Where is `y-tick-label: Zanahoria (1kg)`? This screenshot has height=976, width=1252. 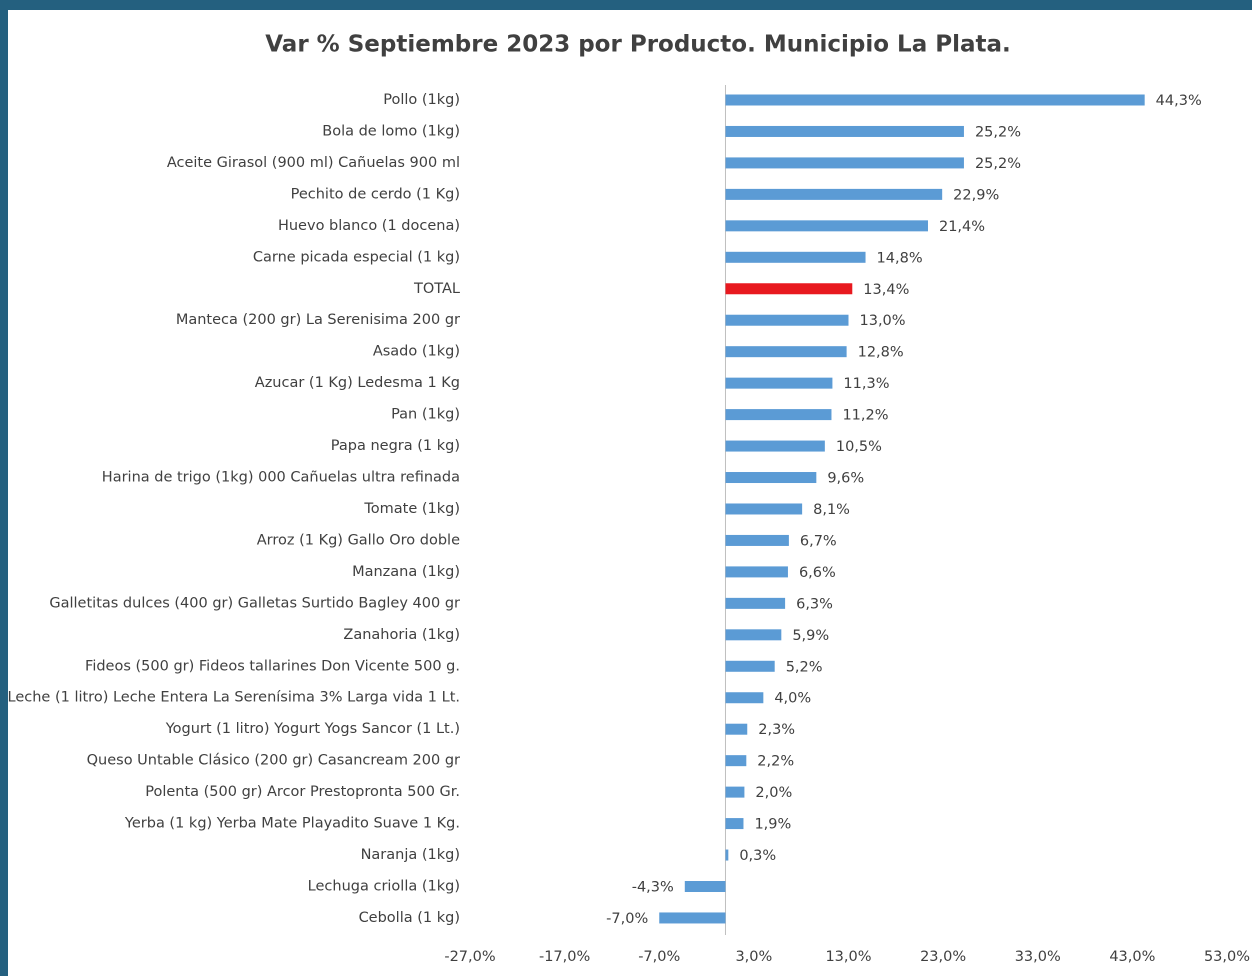
y-tick-label: Zanahoria (1kg) is located at coordinates (401, 635).